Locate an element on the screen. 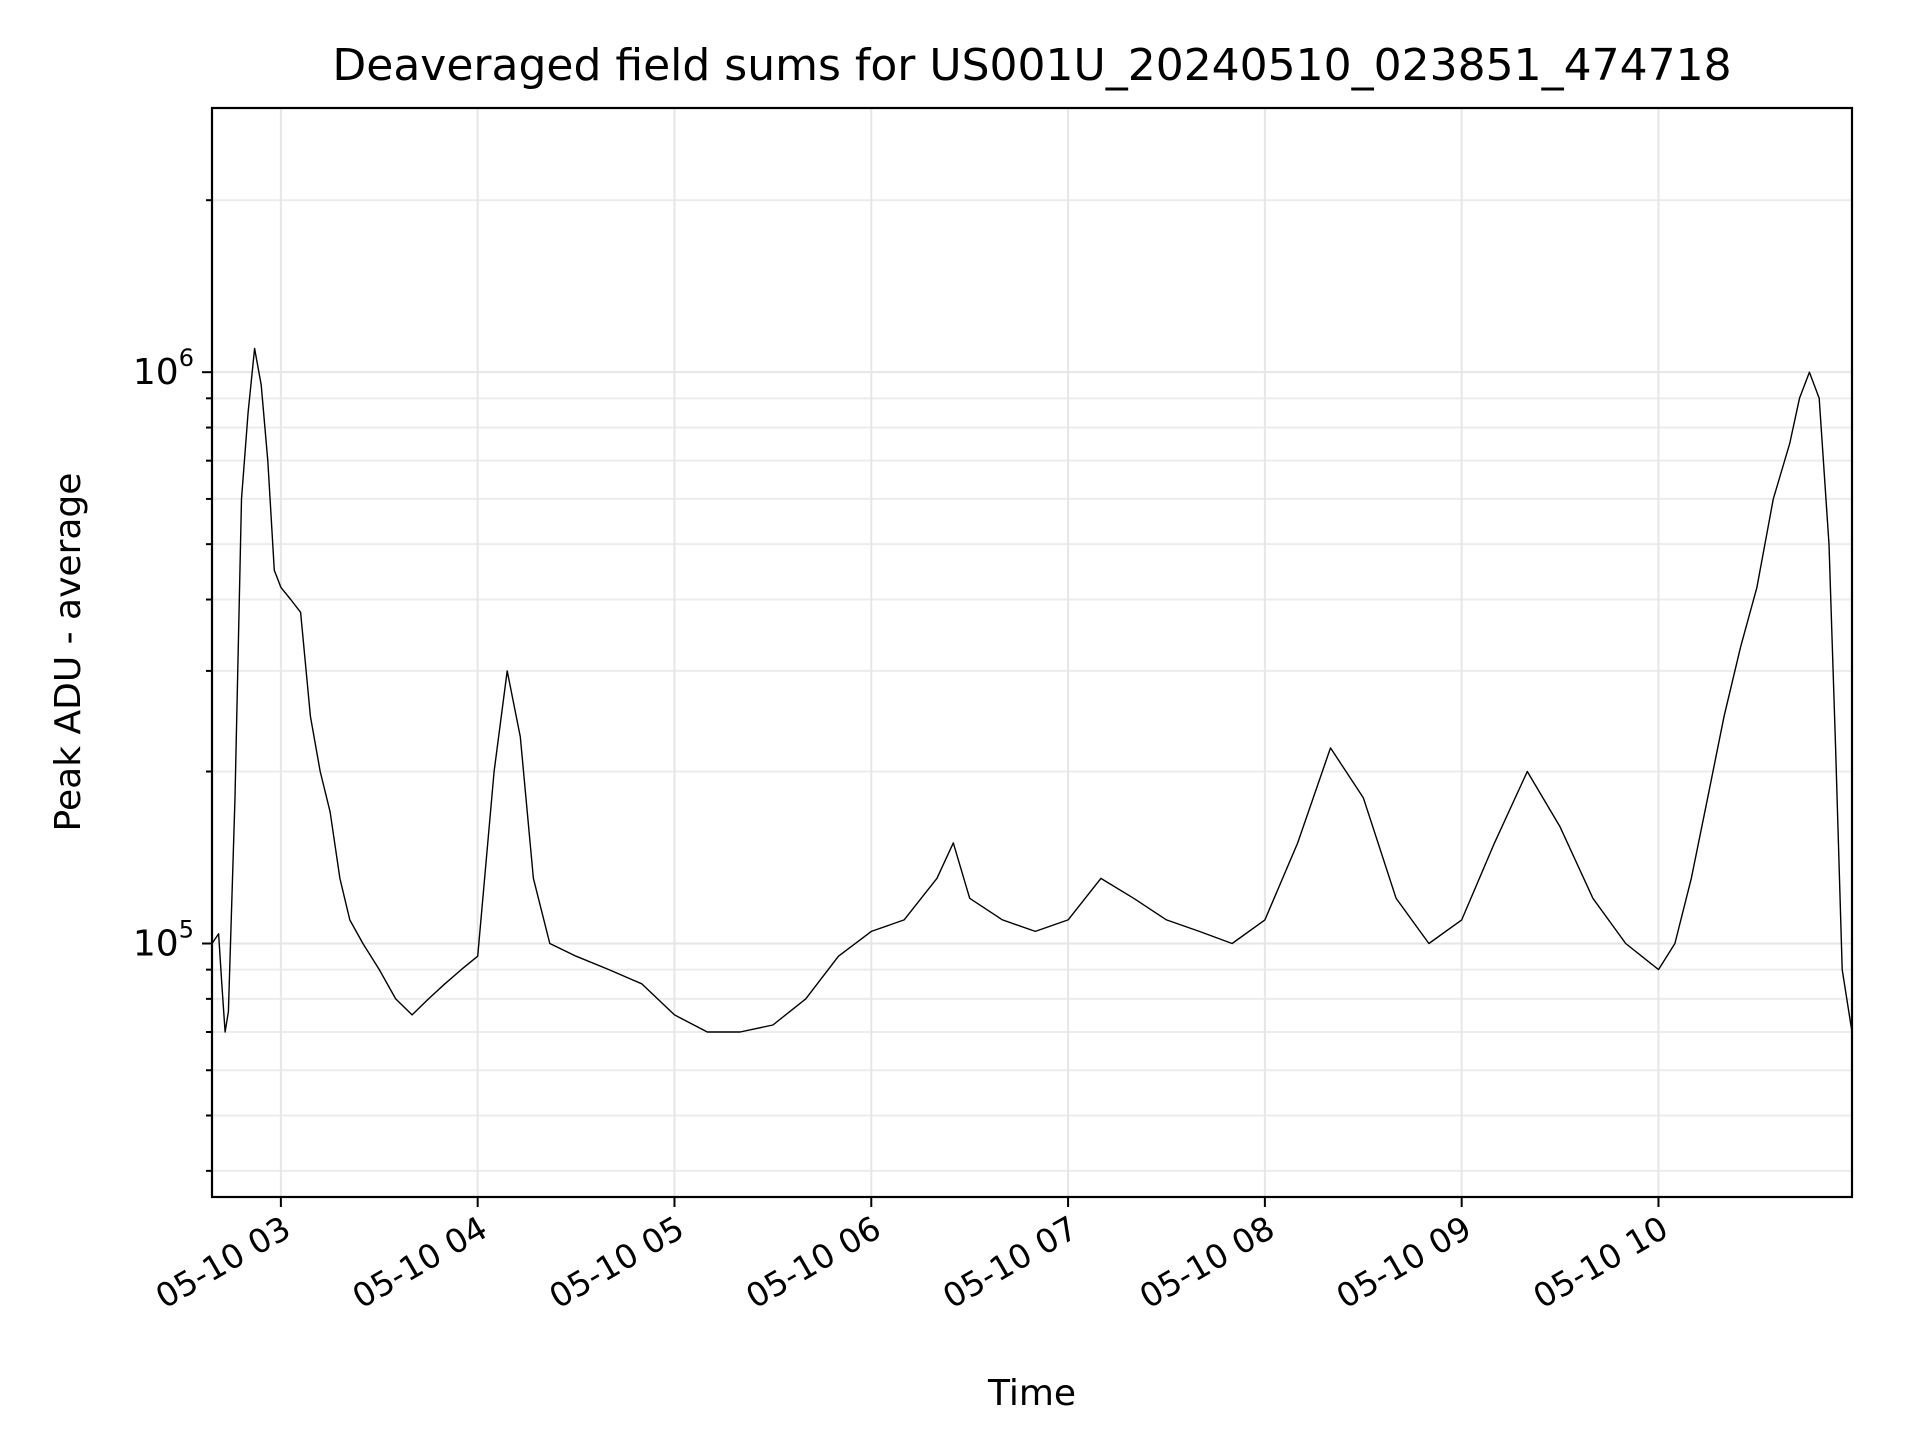 The width and height of the screenshot is (1920, 1440). x-tick-label: 05-10 10 is located at coordinates (1600, 1262).